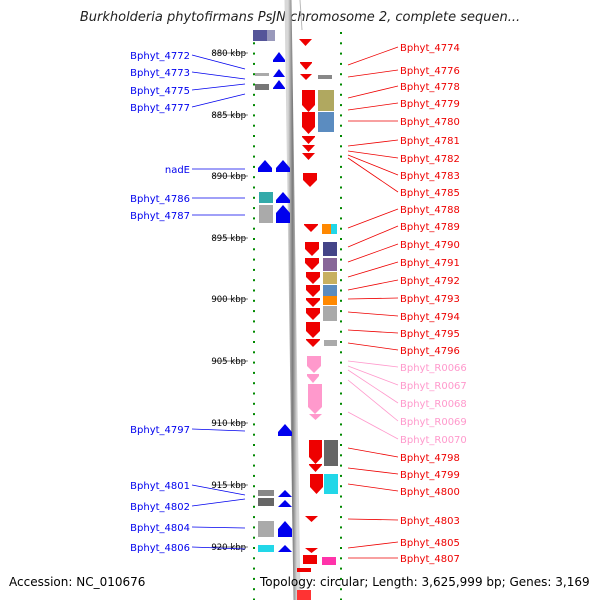 This screenshot has height=600, width=600. Describe the element at coordinates (430, 475) in the screenshot. I see `right-gene-label: Bphyt_4799` at that location.